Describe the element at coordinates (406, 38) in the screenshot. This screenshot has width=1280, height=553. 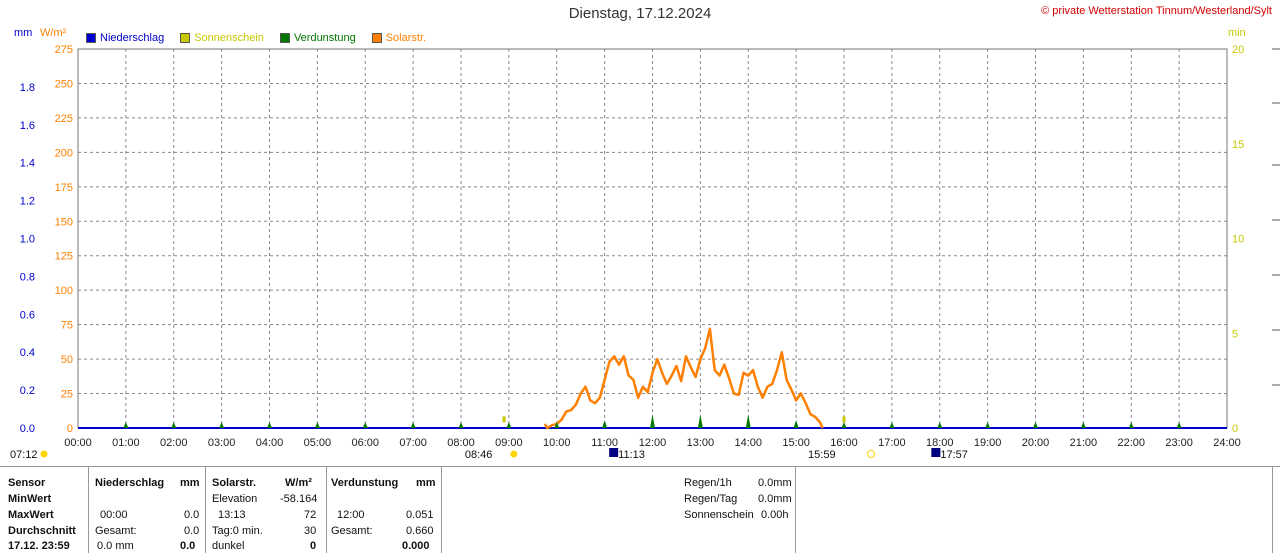
I see `legend-label: Solarstr.` at that location.